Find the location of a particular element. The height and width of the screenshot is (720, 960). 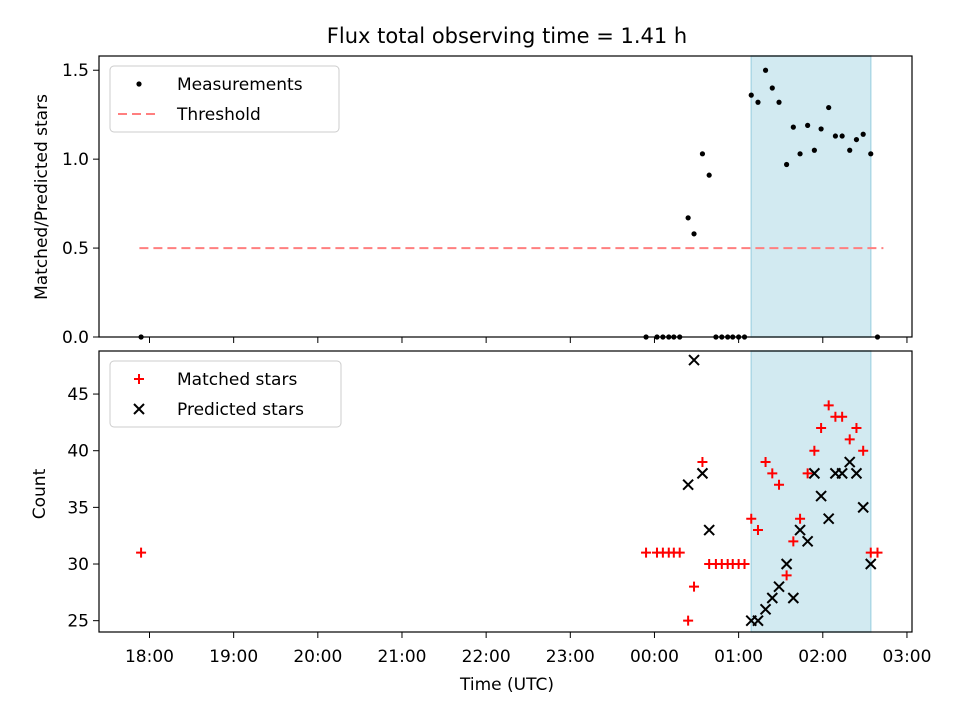

bottom-ytick-label: 45 is located at coordinates (78, 395).